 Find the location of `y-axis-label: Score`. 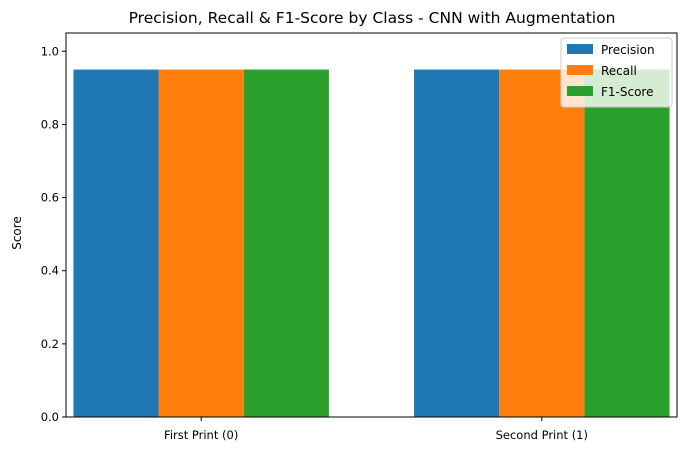

y-axis-label: Score is located at coordinates (17, 233).